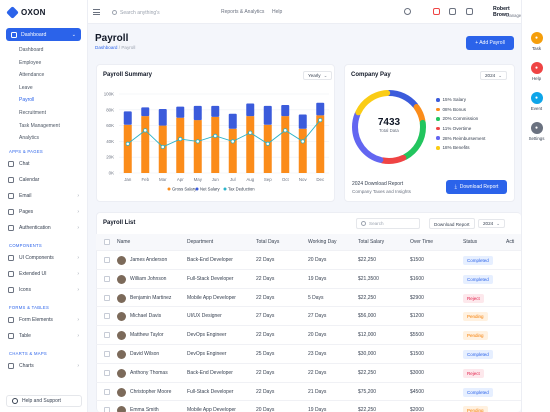 This screenshot has width=550, height=412. Describe the element at coordinates (27, 100) in the screenshot. I see `sidebar-sub-item-payroll: Payroll` at that location.